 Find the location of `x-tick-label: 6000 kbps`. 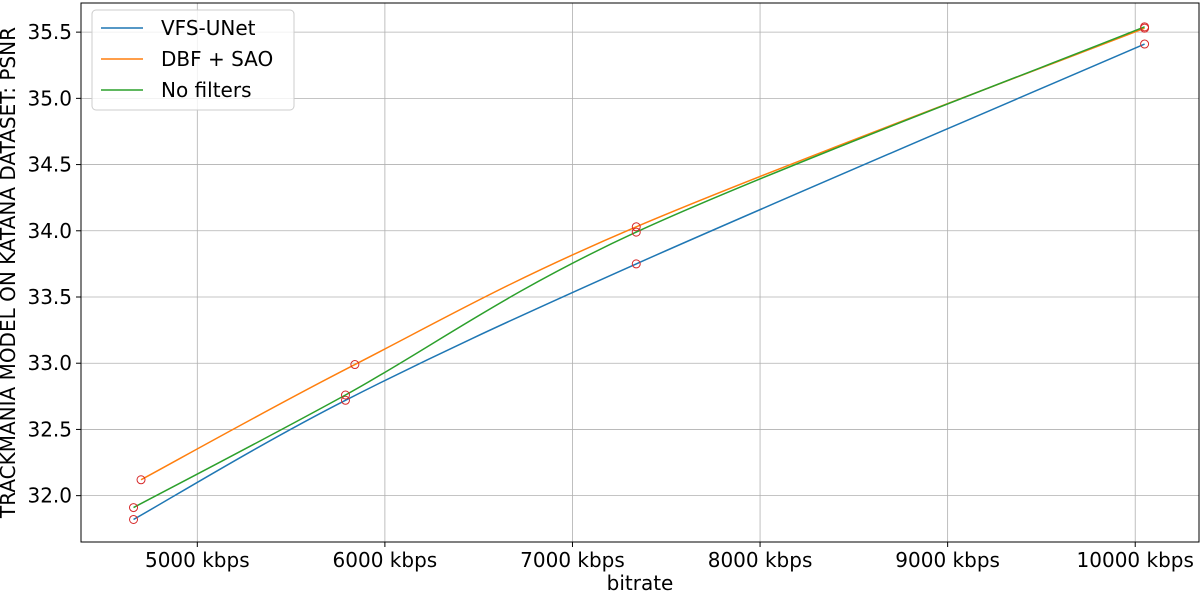

x-tick-label: 6000 kbps is located at coordinates (385, 560).